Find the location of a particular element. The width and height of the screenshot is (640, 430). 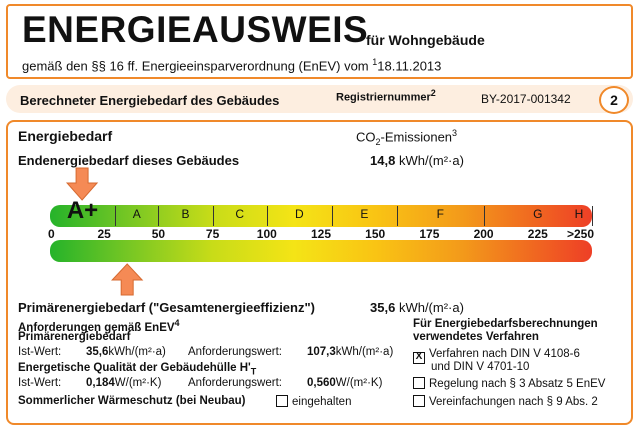

primary-energy-unit: kWh/(m²·a) is located at coordinates (431, 307).